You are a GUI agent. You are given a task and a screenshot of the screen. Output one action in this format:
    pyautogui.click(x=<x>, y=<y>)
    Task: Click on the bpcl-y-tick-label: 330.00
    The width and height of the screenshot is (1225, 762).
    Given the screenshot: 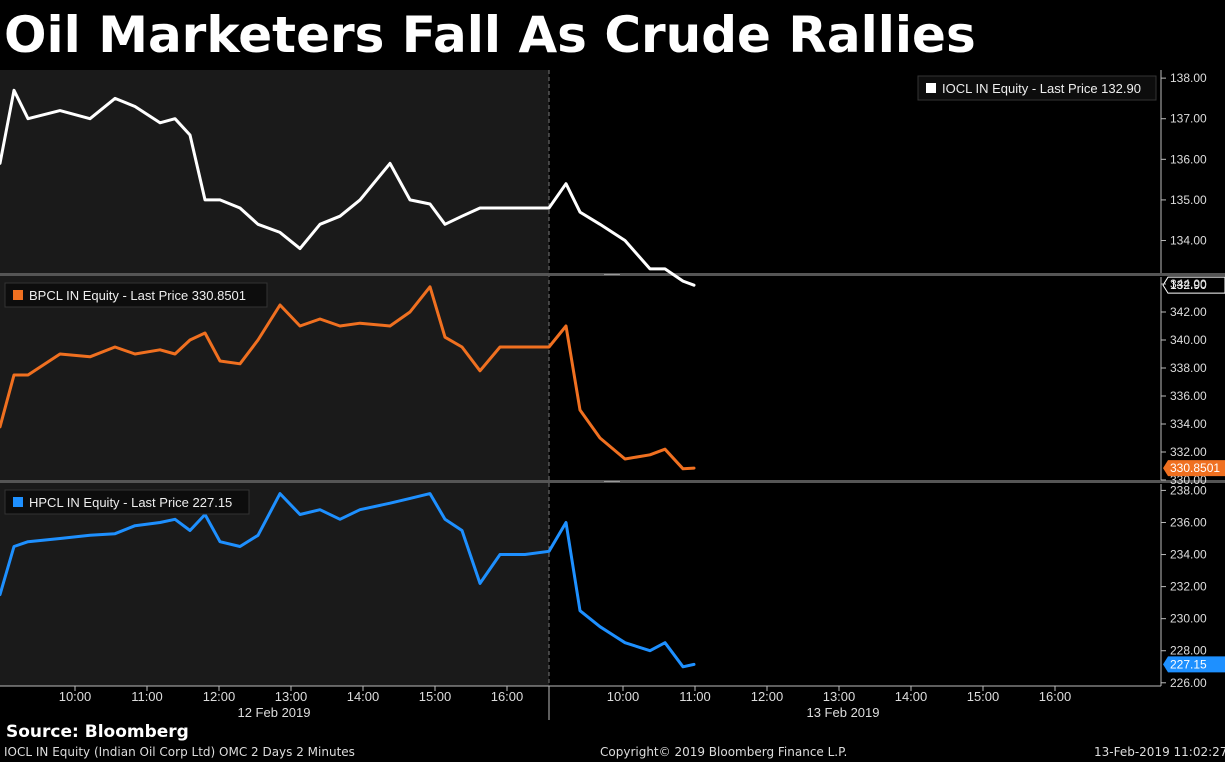 What is the action you would take?
    pyautogui.click(x=1188, y=480)
    